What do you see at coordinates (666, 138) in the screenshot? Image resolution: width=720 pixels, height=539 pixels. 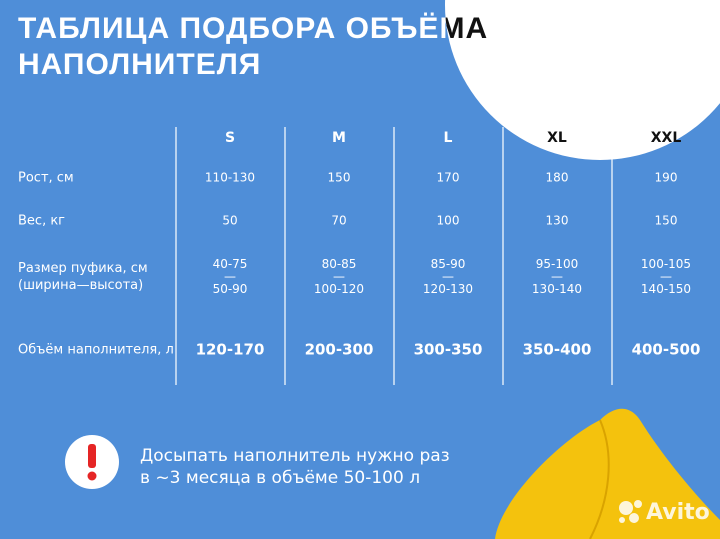 I see `column-header: XXL` at bounding box center [666, 138].